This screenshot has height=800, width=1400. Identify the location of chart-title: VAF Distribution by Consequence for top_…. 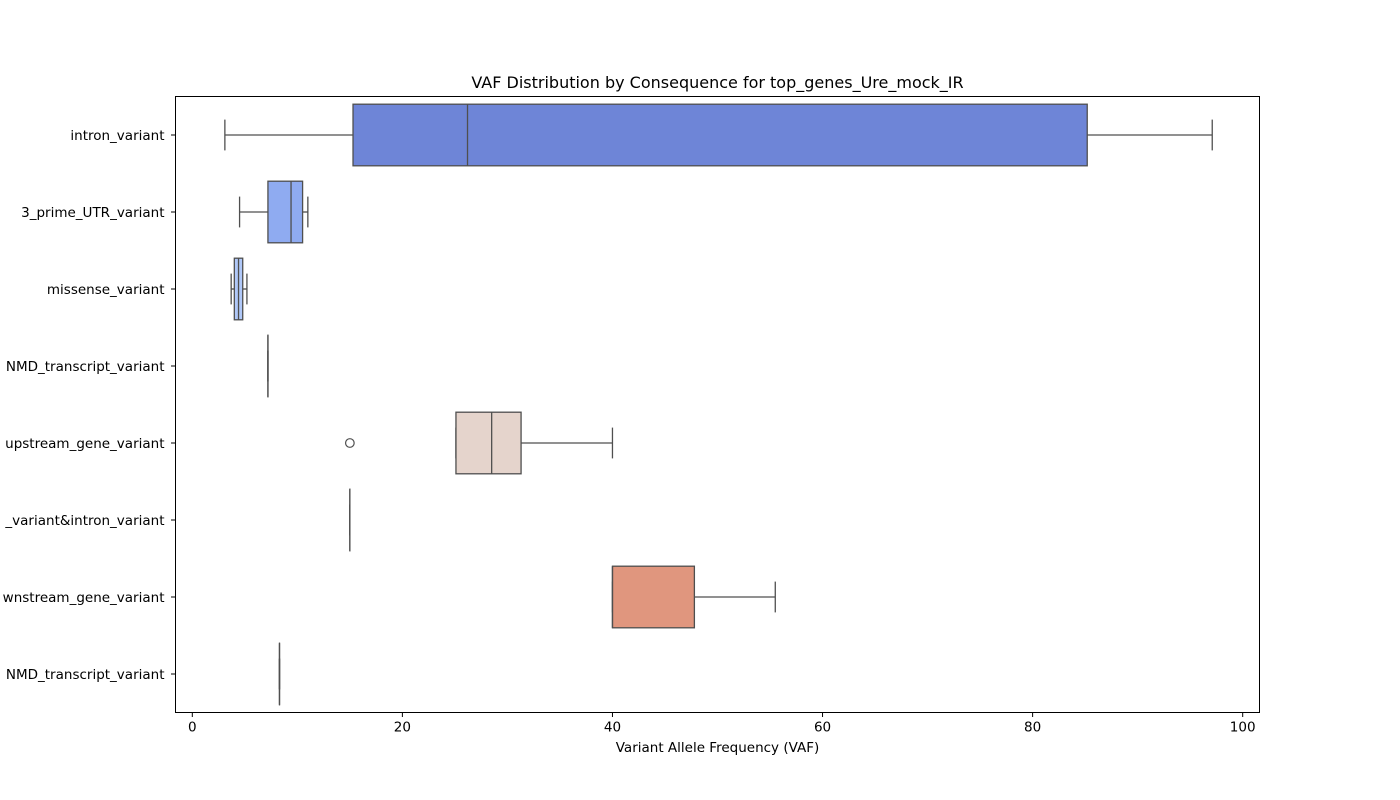
(717, 83).